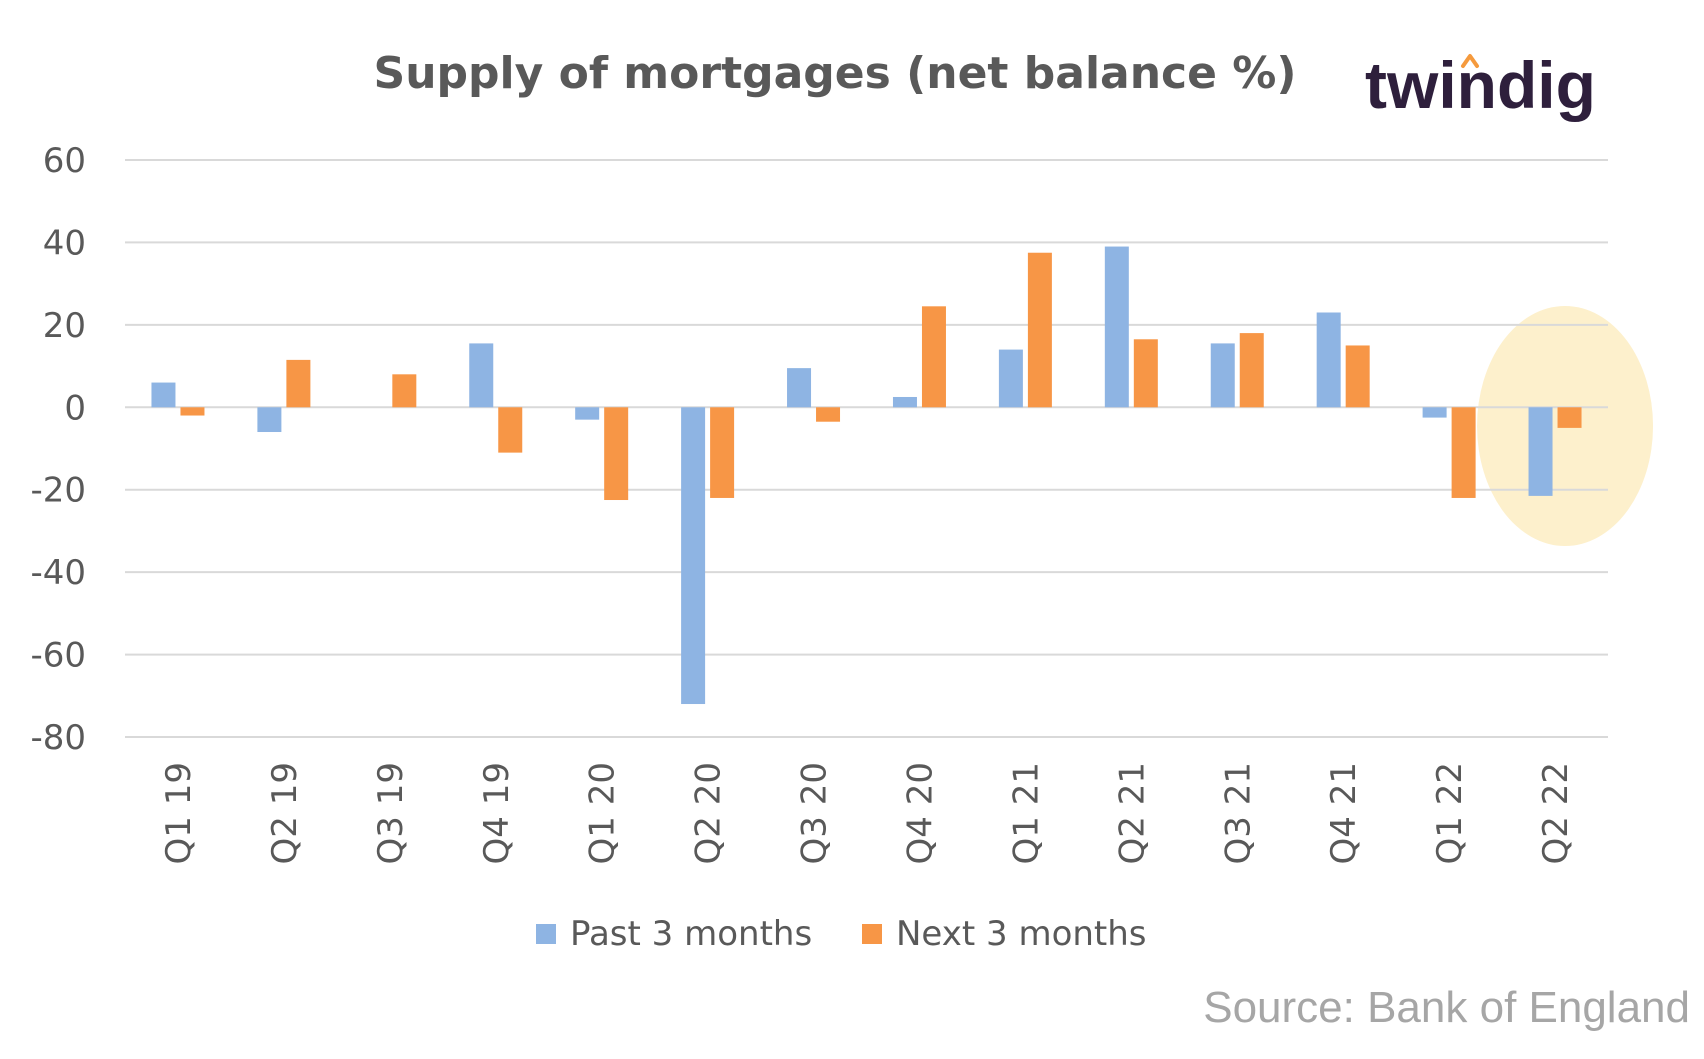  What do you see at coordinates (58, 656) in the screenshot?
I see `y-tick-label: -60` at bounding box center [58, 656].